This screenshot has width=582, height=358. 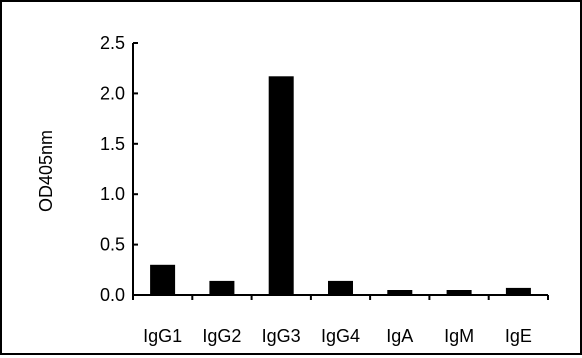 I want to click on y-axis-title: OD405nm, so click(x=46, y=171).